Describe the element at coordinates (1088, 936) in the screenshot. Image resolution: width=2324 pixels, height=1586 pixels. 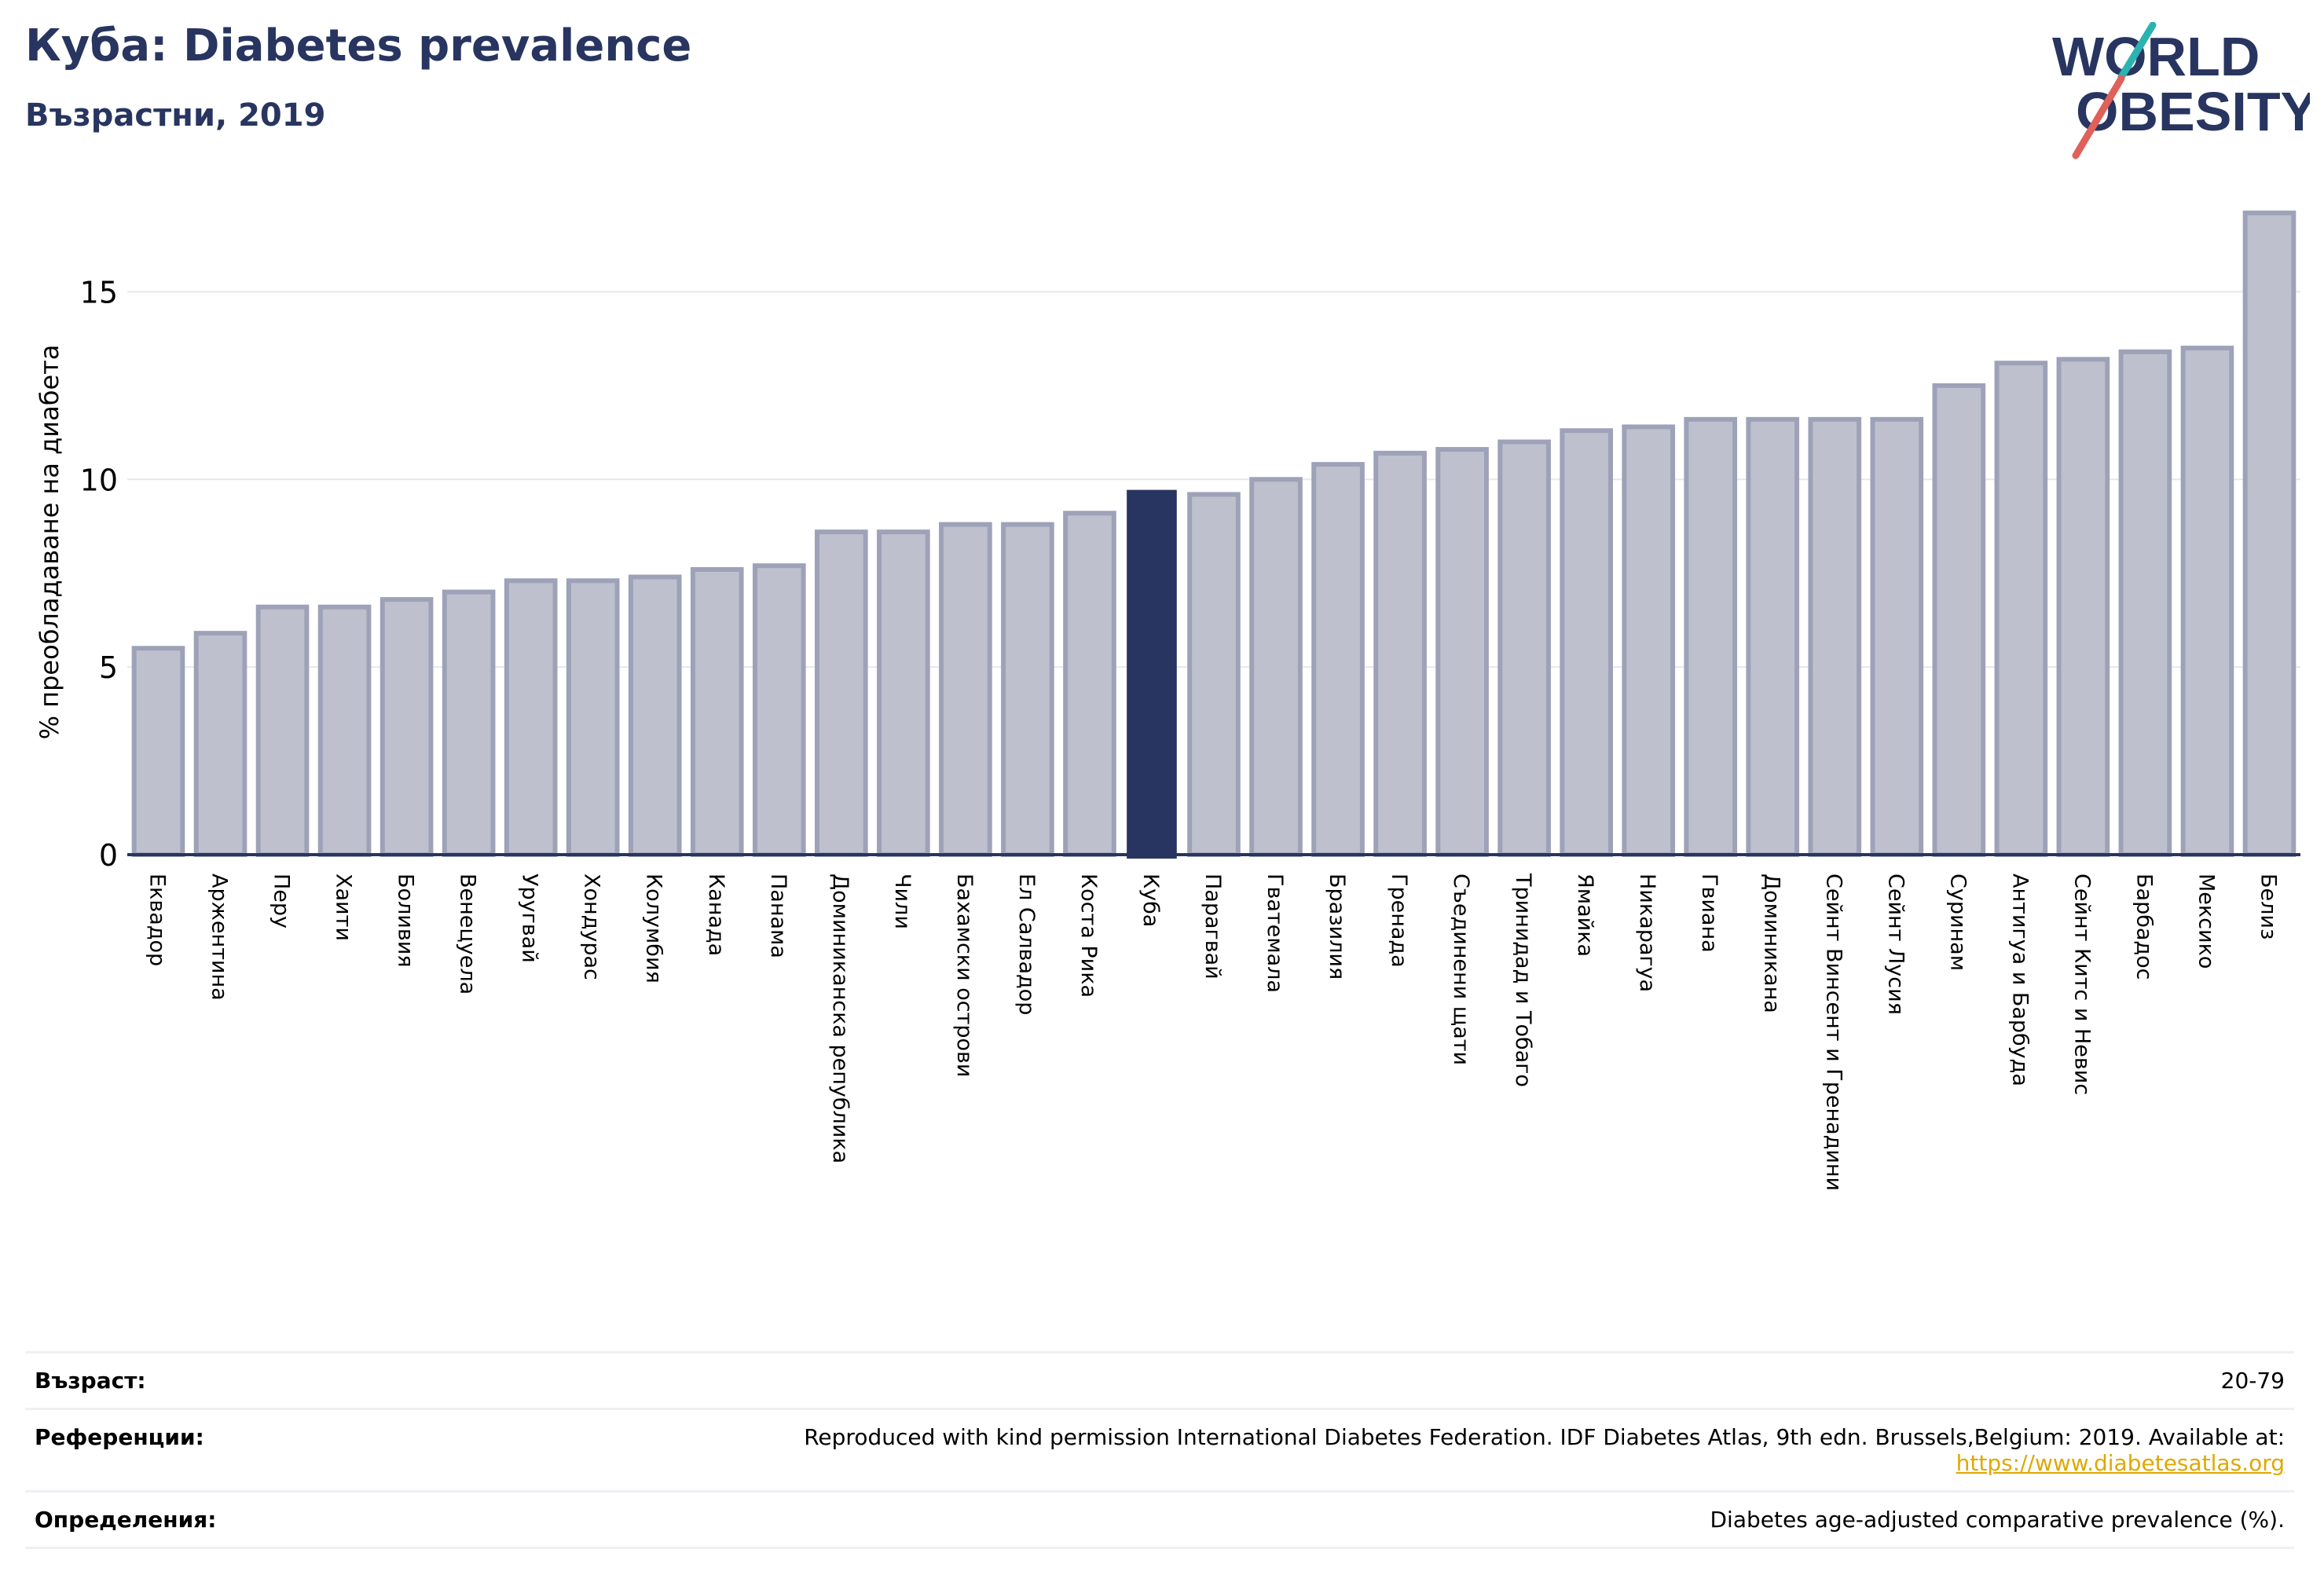
I see `x-tick-label: Коста Рика` at that location.